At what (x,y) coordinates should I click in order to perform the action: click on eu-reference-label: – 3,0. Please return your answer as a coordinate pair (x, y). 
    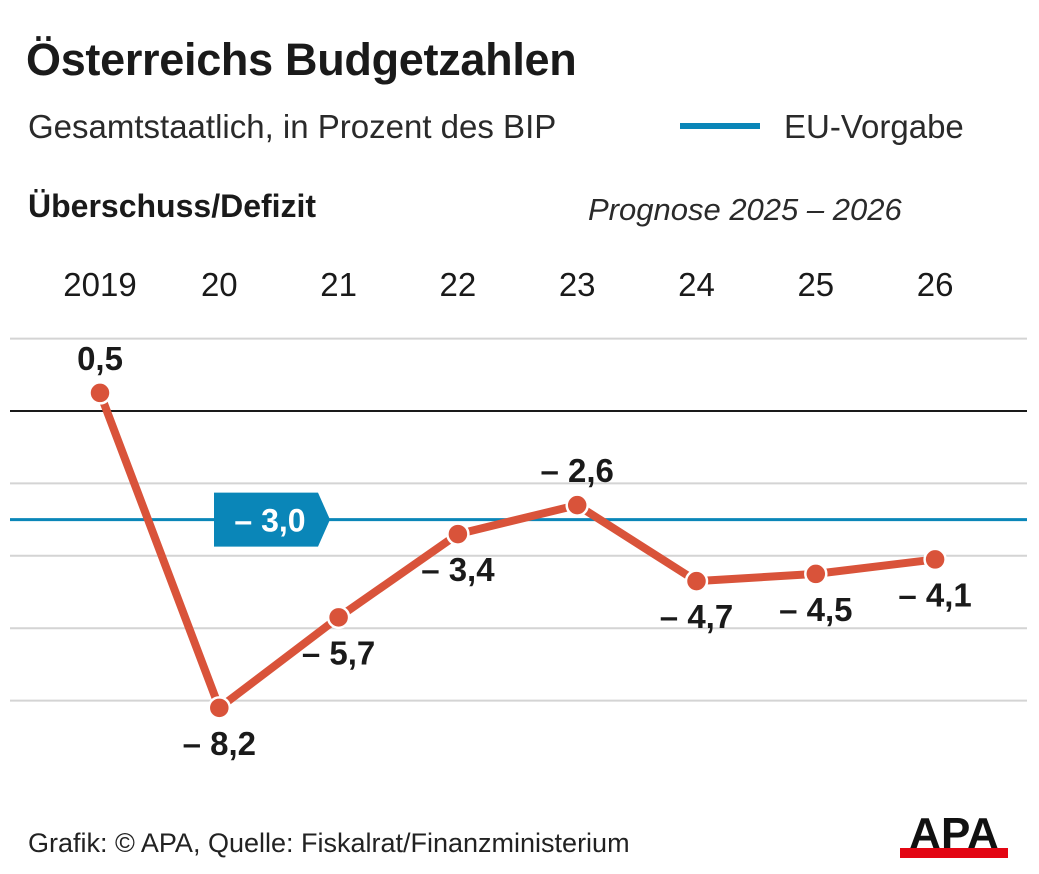
    Looking at the image, I should click on (269, 521).